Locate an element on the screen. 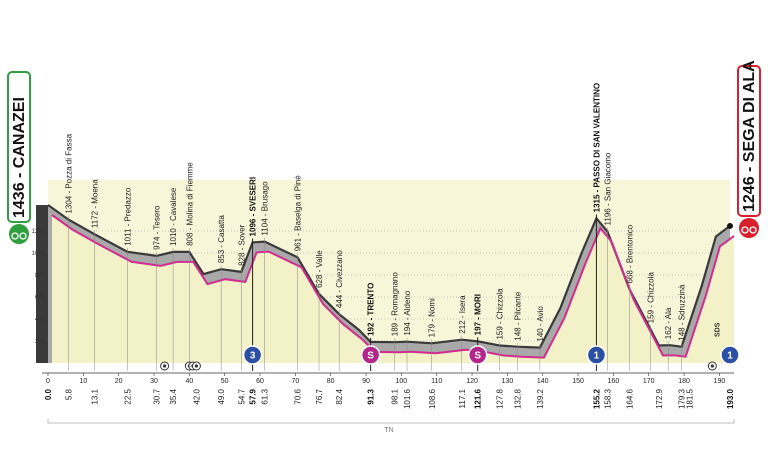  x-tick-label: 10 is located at coordinates (83, 381).